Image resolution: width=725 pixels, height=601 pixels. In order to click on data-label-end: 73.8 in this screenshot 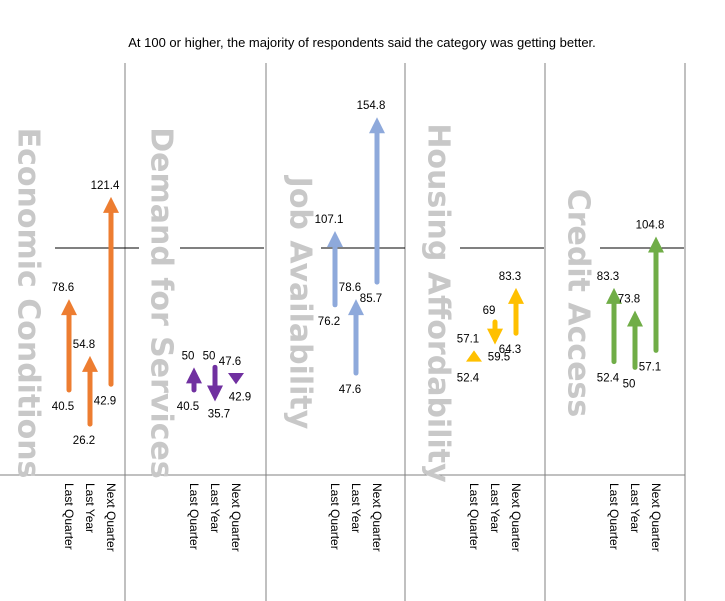, I will do `click(629, 300)`.